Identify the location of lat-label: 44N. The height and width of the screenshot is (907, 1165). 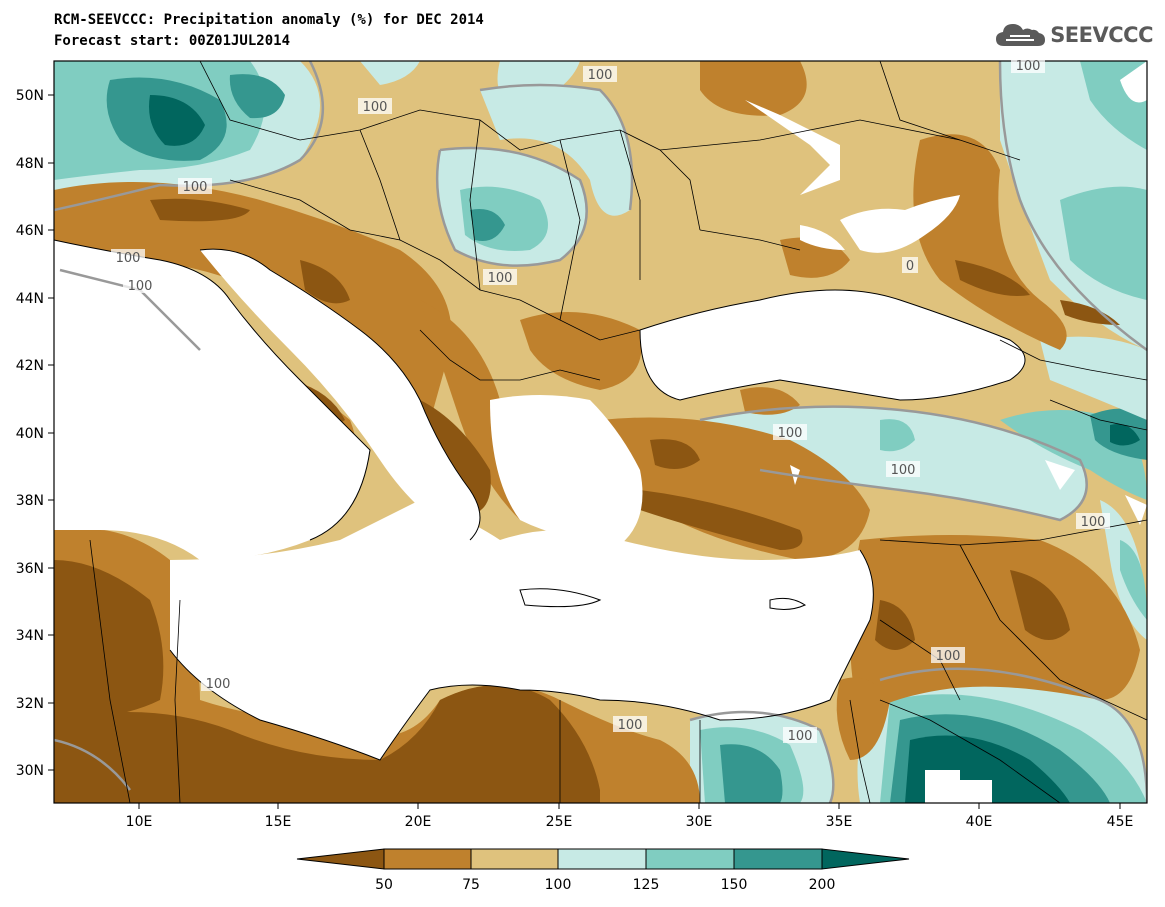
(30, 299).